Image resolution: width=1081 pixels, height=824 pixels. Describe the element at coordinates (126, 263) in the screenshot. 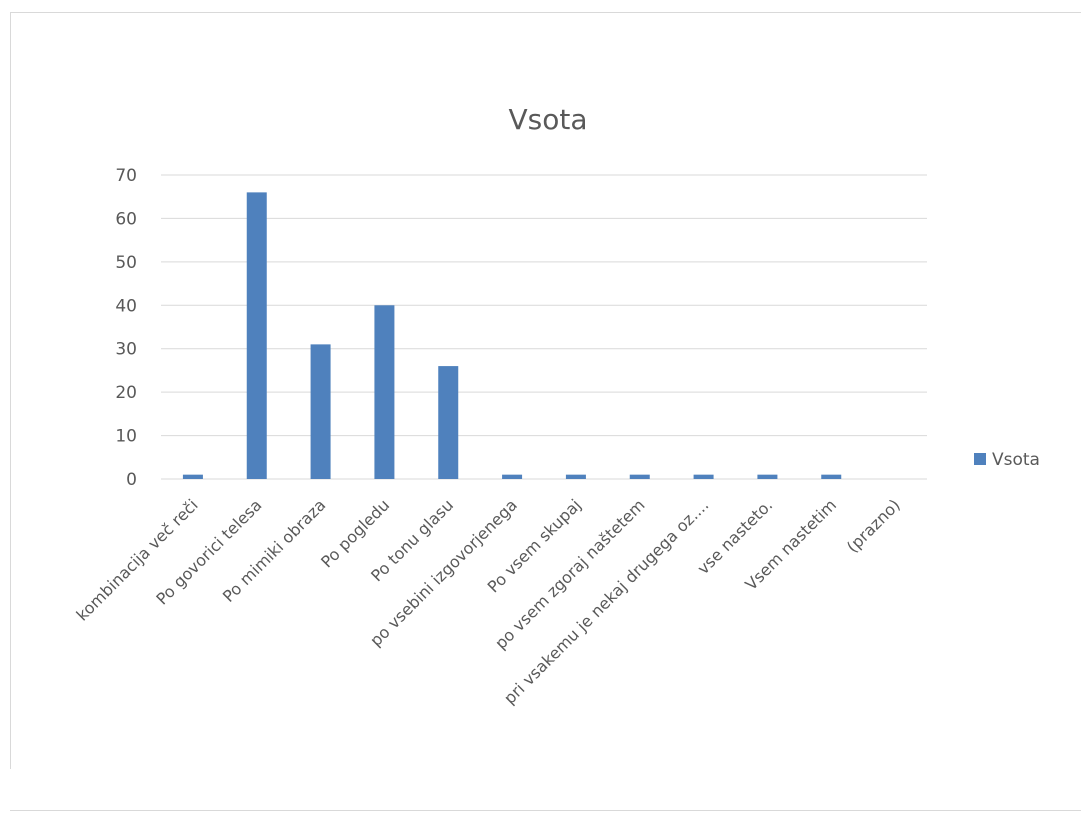

I see `y-tick-label: 50` at that location.